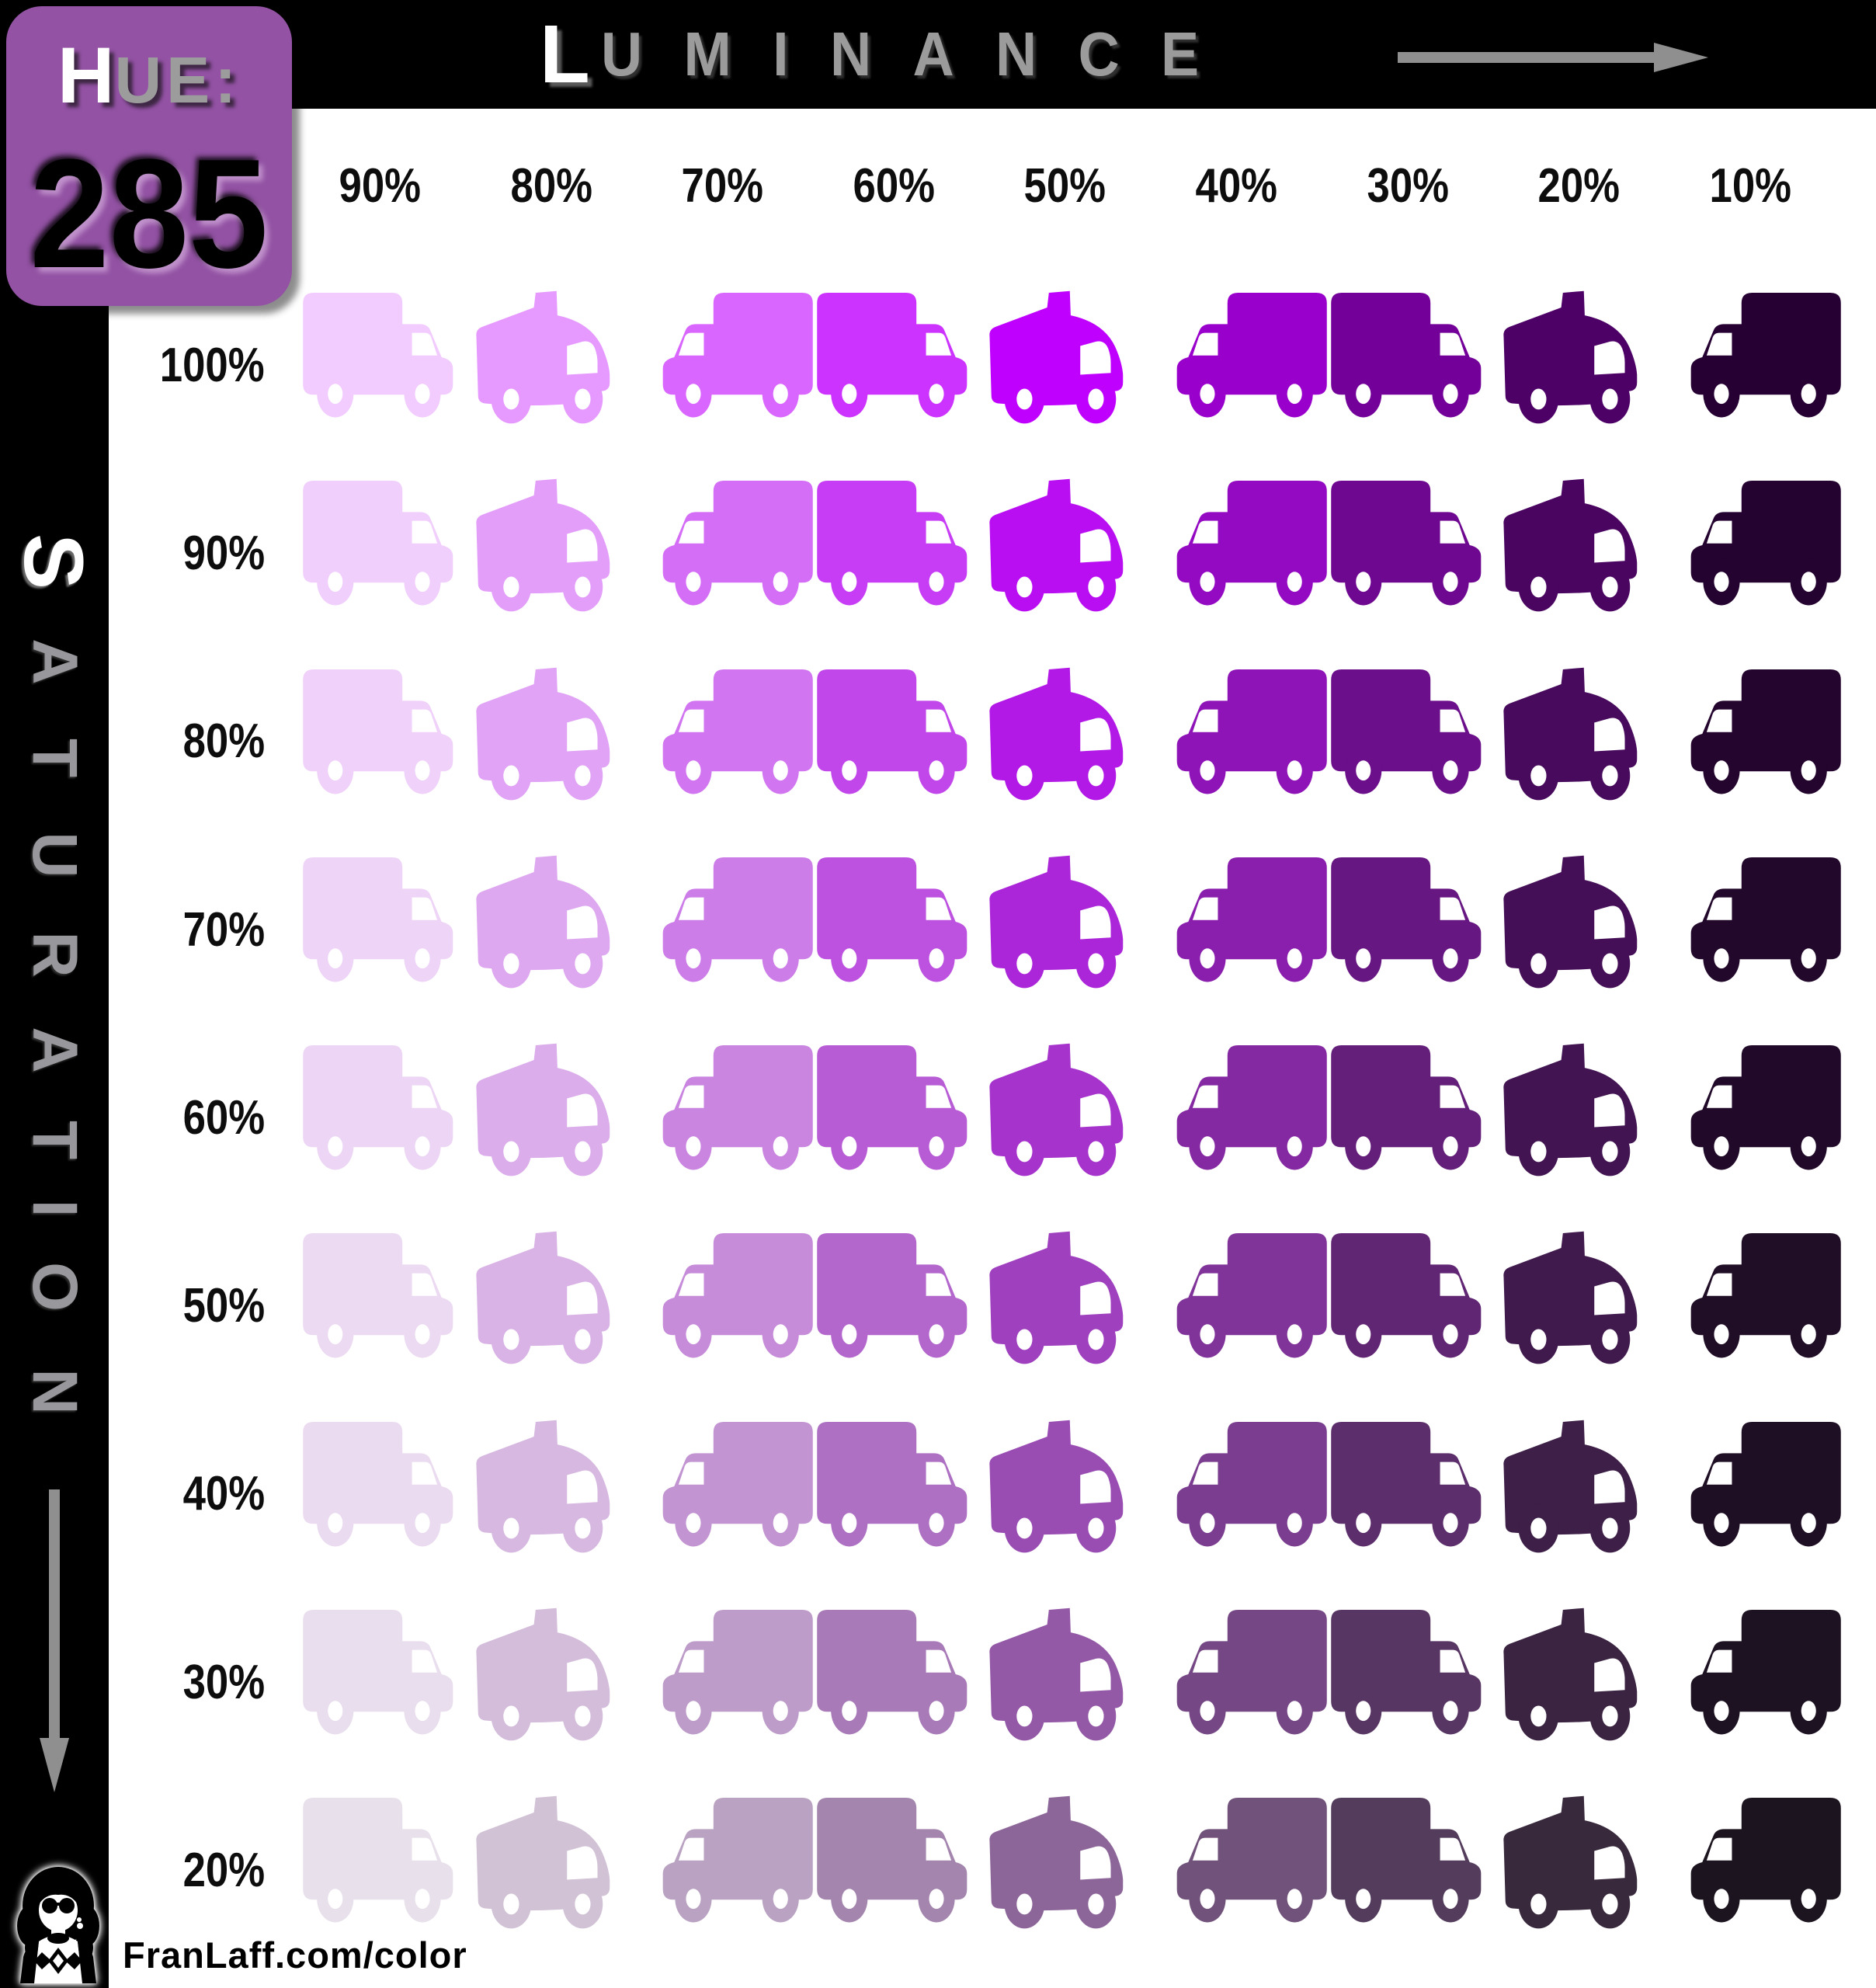 Image resolution: width=1876 pixels, height=1988 pixels. I want to click on column-header: 80%, so click(551, 186).